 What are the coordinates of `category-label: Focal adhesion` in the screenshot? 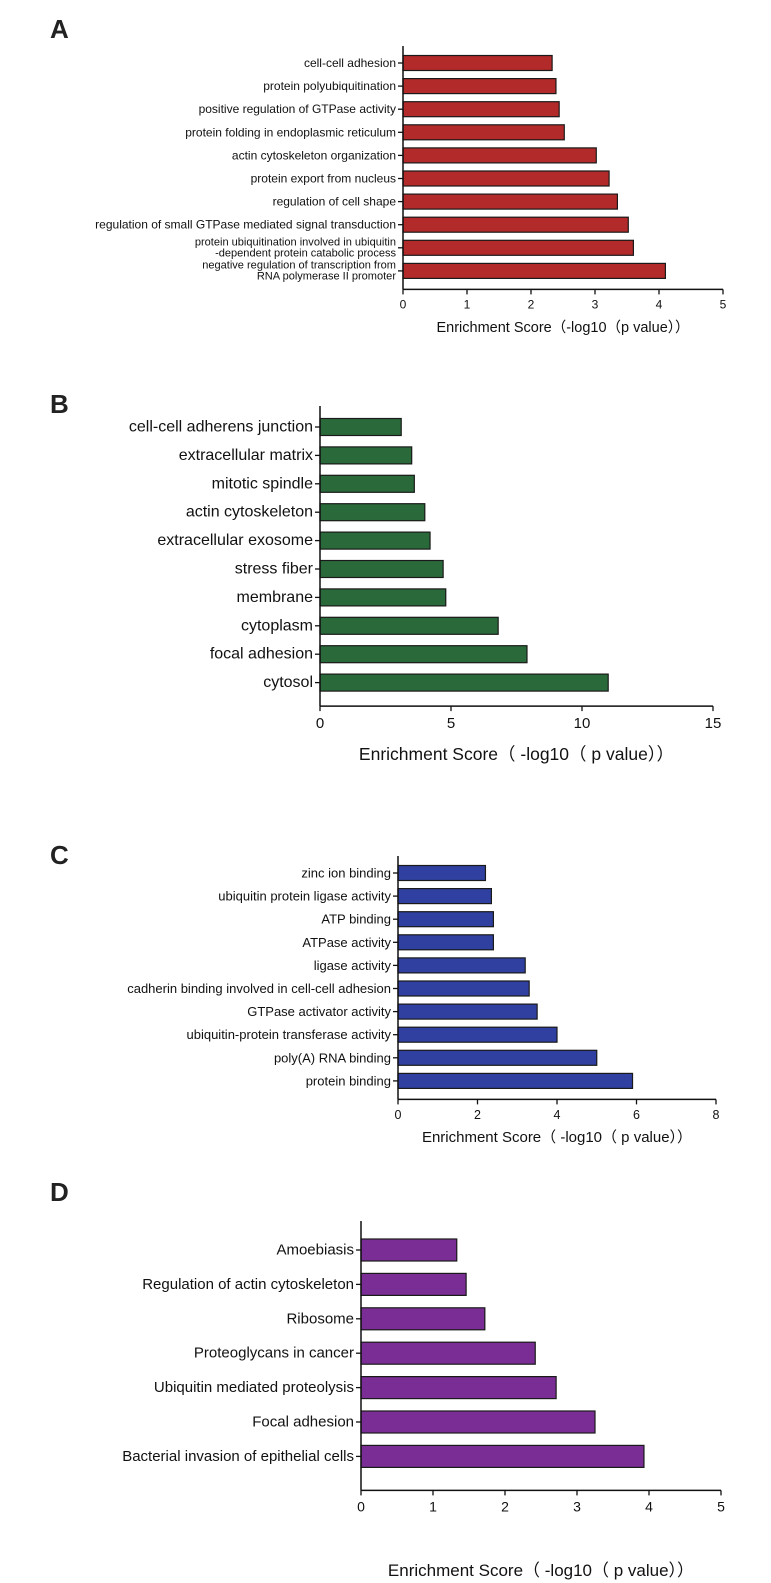 It's located at (303, 1422).